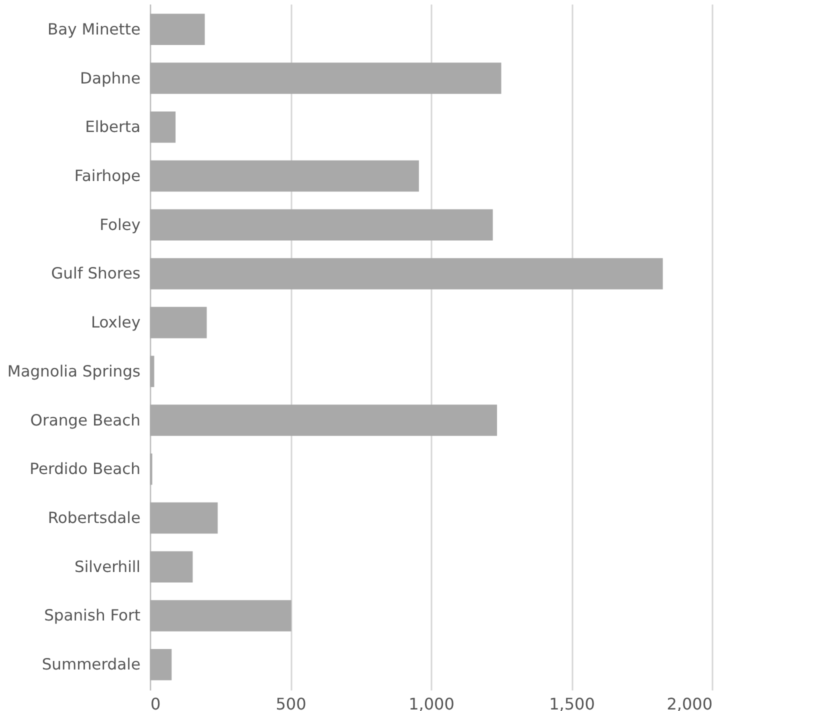 This screenshot has width=823, height=711. I want to click on x-tick-label: 2,000, so click(689, 702).